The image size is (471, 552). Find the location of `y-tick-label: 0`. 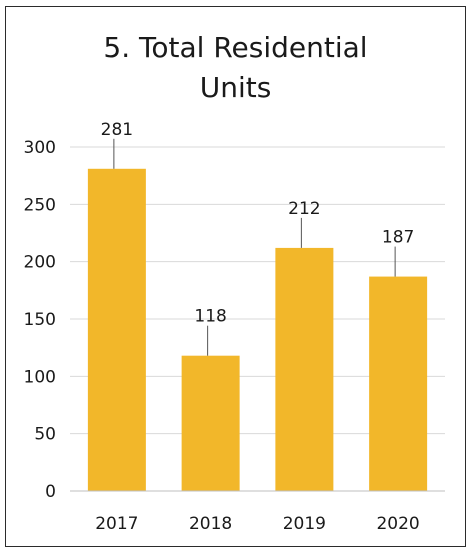

y-tick-label: 0 is located at coordinates (50, 492).